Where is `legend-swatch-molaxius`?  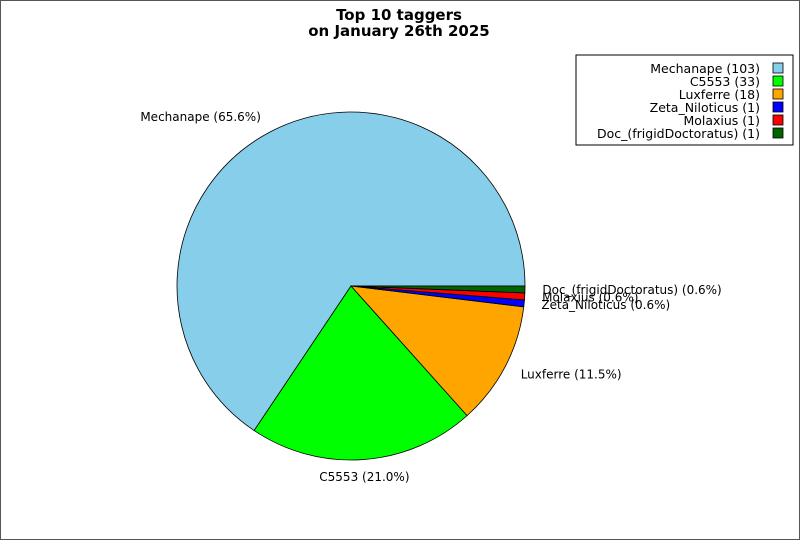 legend-swatch-molaxius is located at coordinates (778, 120).